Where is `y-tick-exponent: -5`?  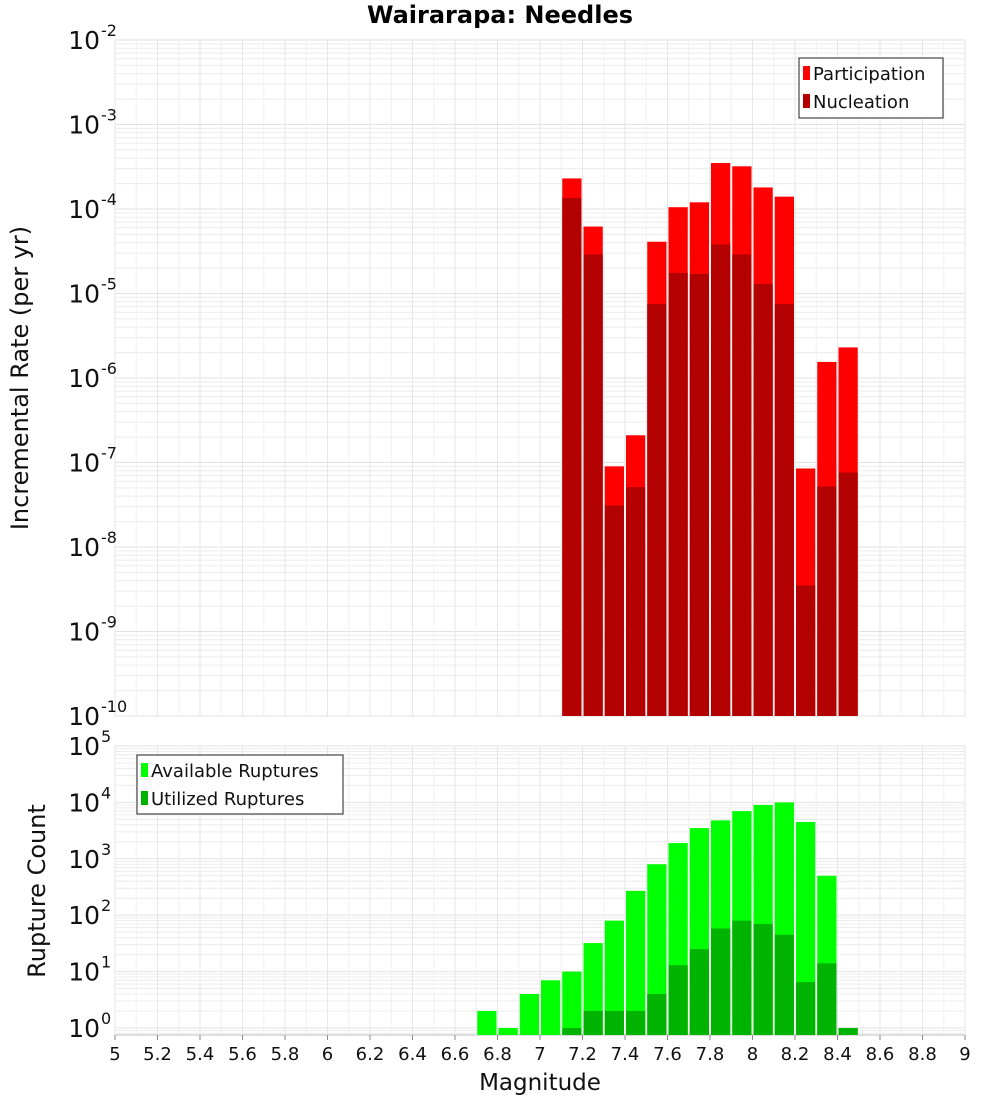 y-tick-exponent: -5 is located at coordinates (109, 284).